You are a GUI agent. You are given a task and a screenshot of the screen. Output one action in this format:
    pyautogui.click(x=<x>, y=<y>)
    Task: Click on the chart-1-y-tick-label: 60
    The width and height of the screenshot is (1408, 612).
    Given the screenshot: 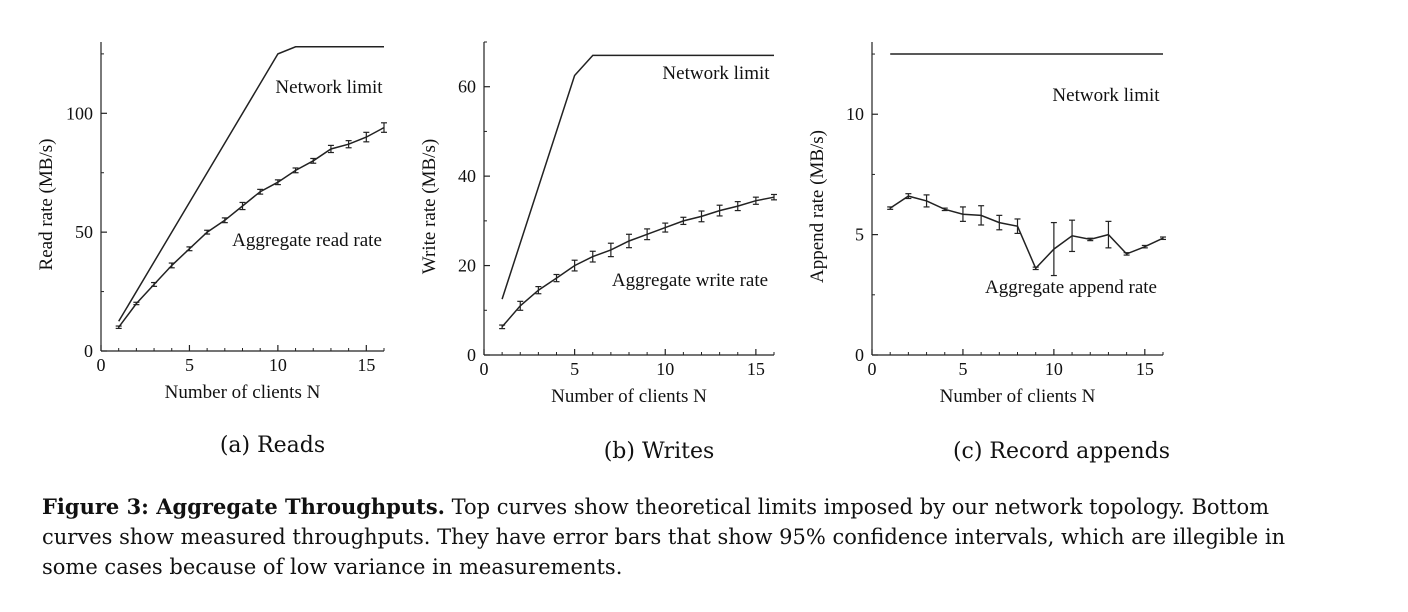 What is the action you would take?
    pyautogui.click(x=467, y=87)
    